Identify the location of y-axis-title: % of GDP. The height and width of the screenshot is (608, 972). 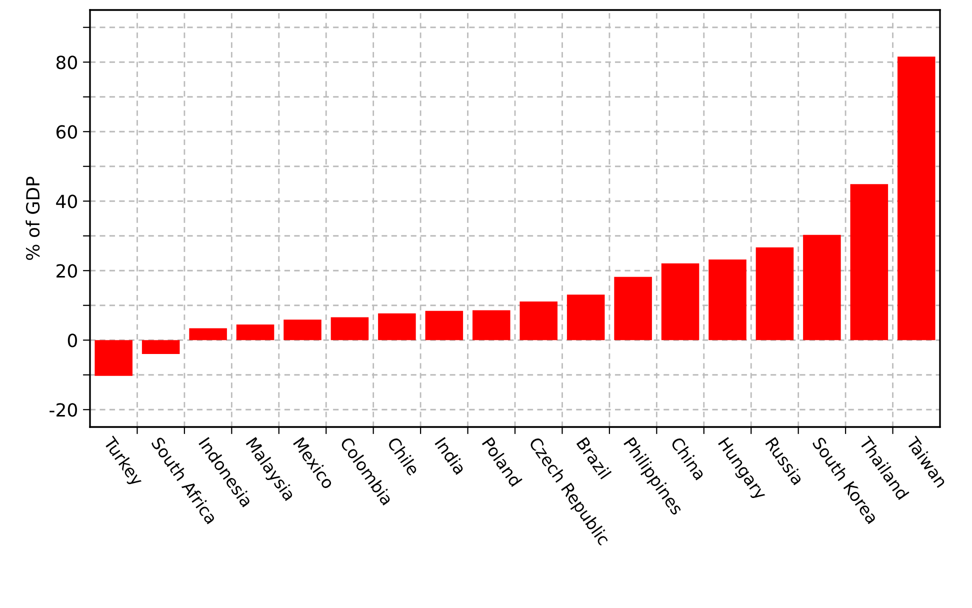
(33, 218).